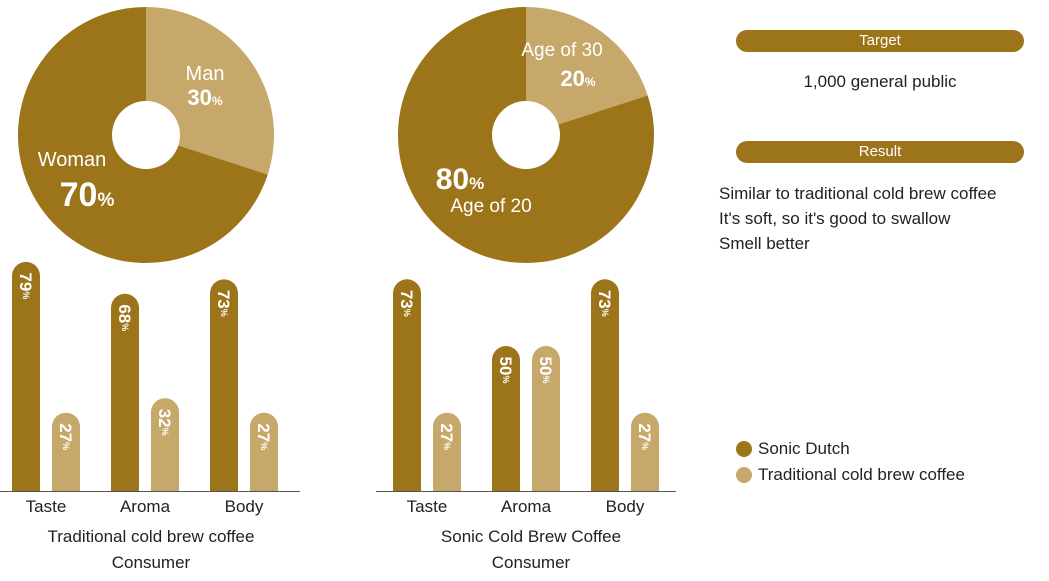 The image size is (1049, 581). I want to click on chart-title-line: Traditional cold brew coffee, so click(151, 536).